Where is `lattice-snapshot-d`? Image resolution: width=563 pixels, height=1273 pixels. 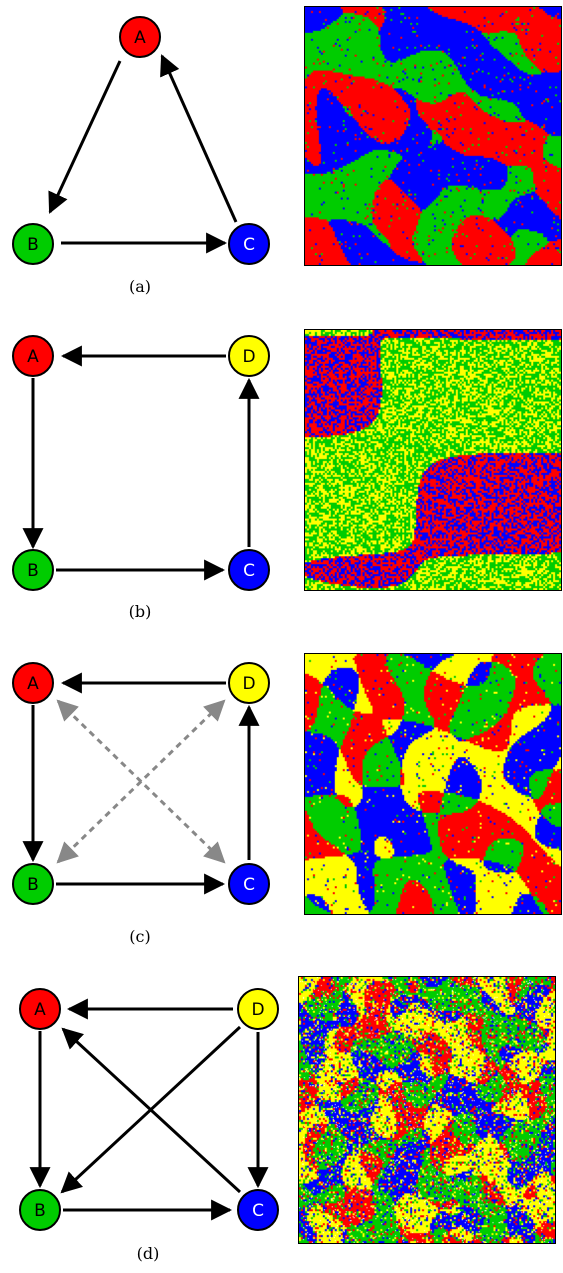 lattice-snapshot-d is located at coordinates (427, 1110).